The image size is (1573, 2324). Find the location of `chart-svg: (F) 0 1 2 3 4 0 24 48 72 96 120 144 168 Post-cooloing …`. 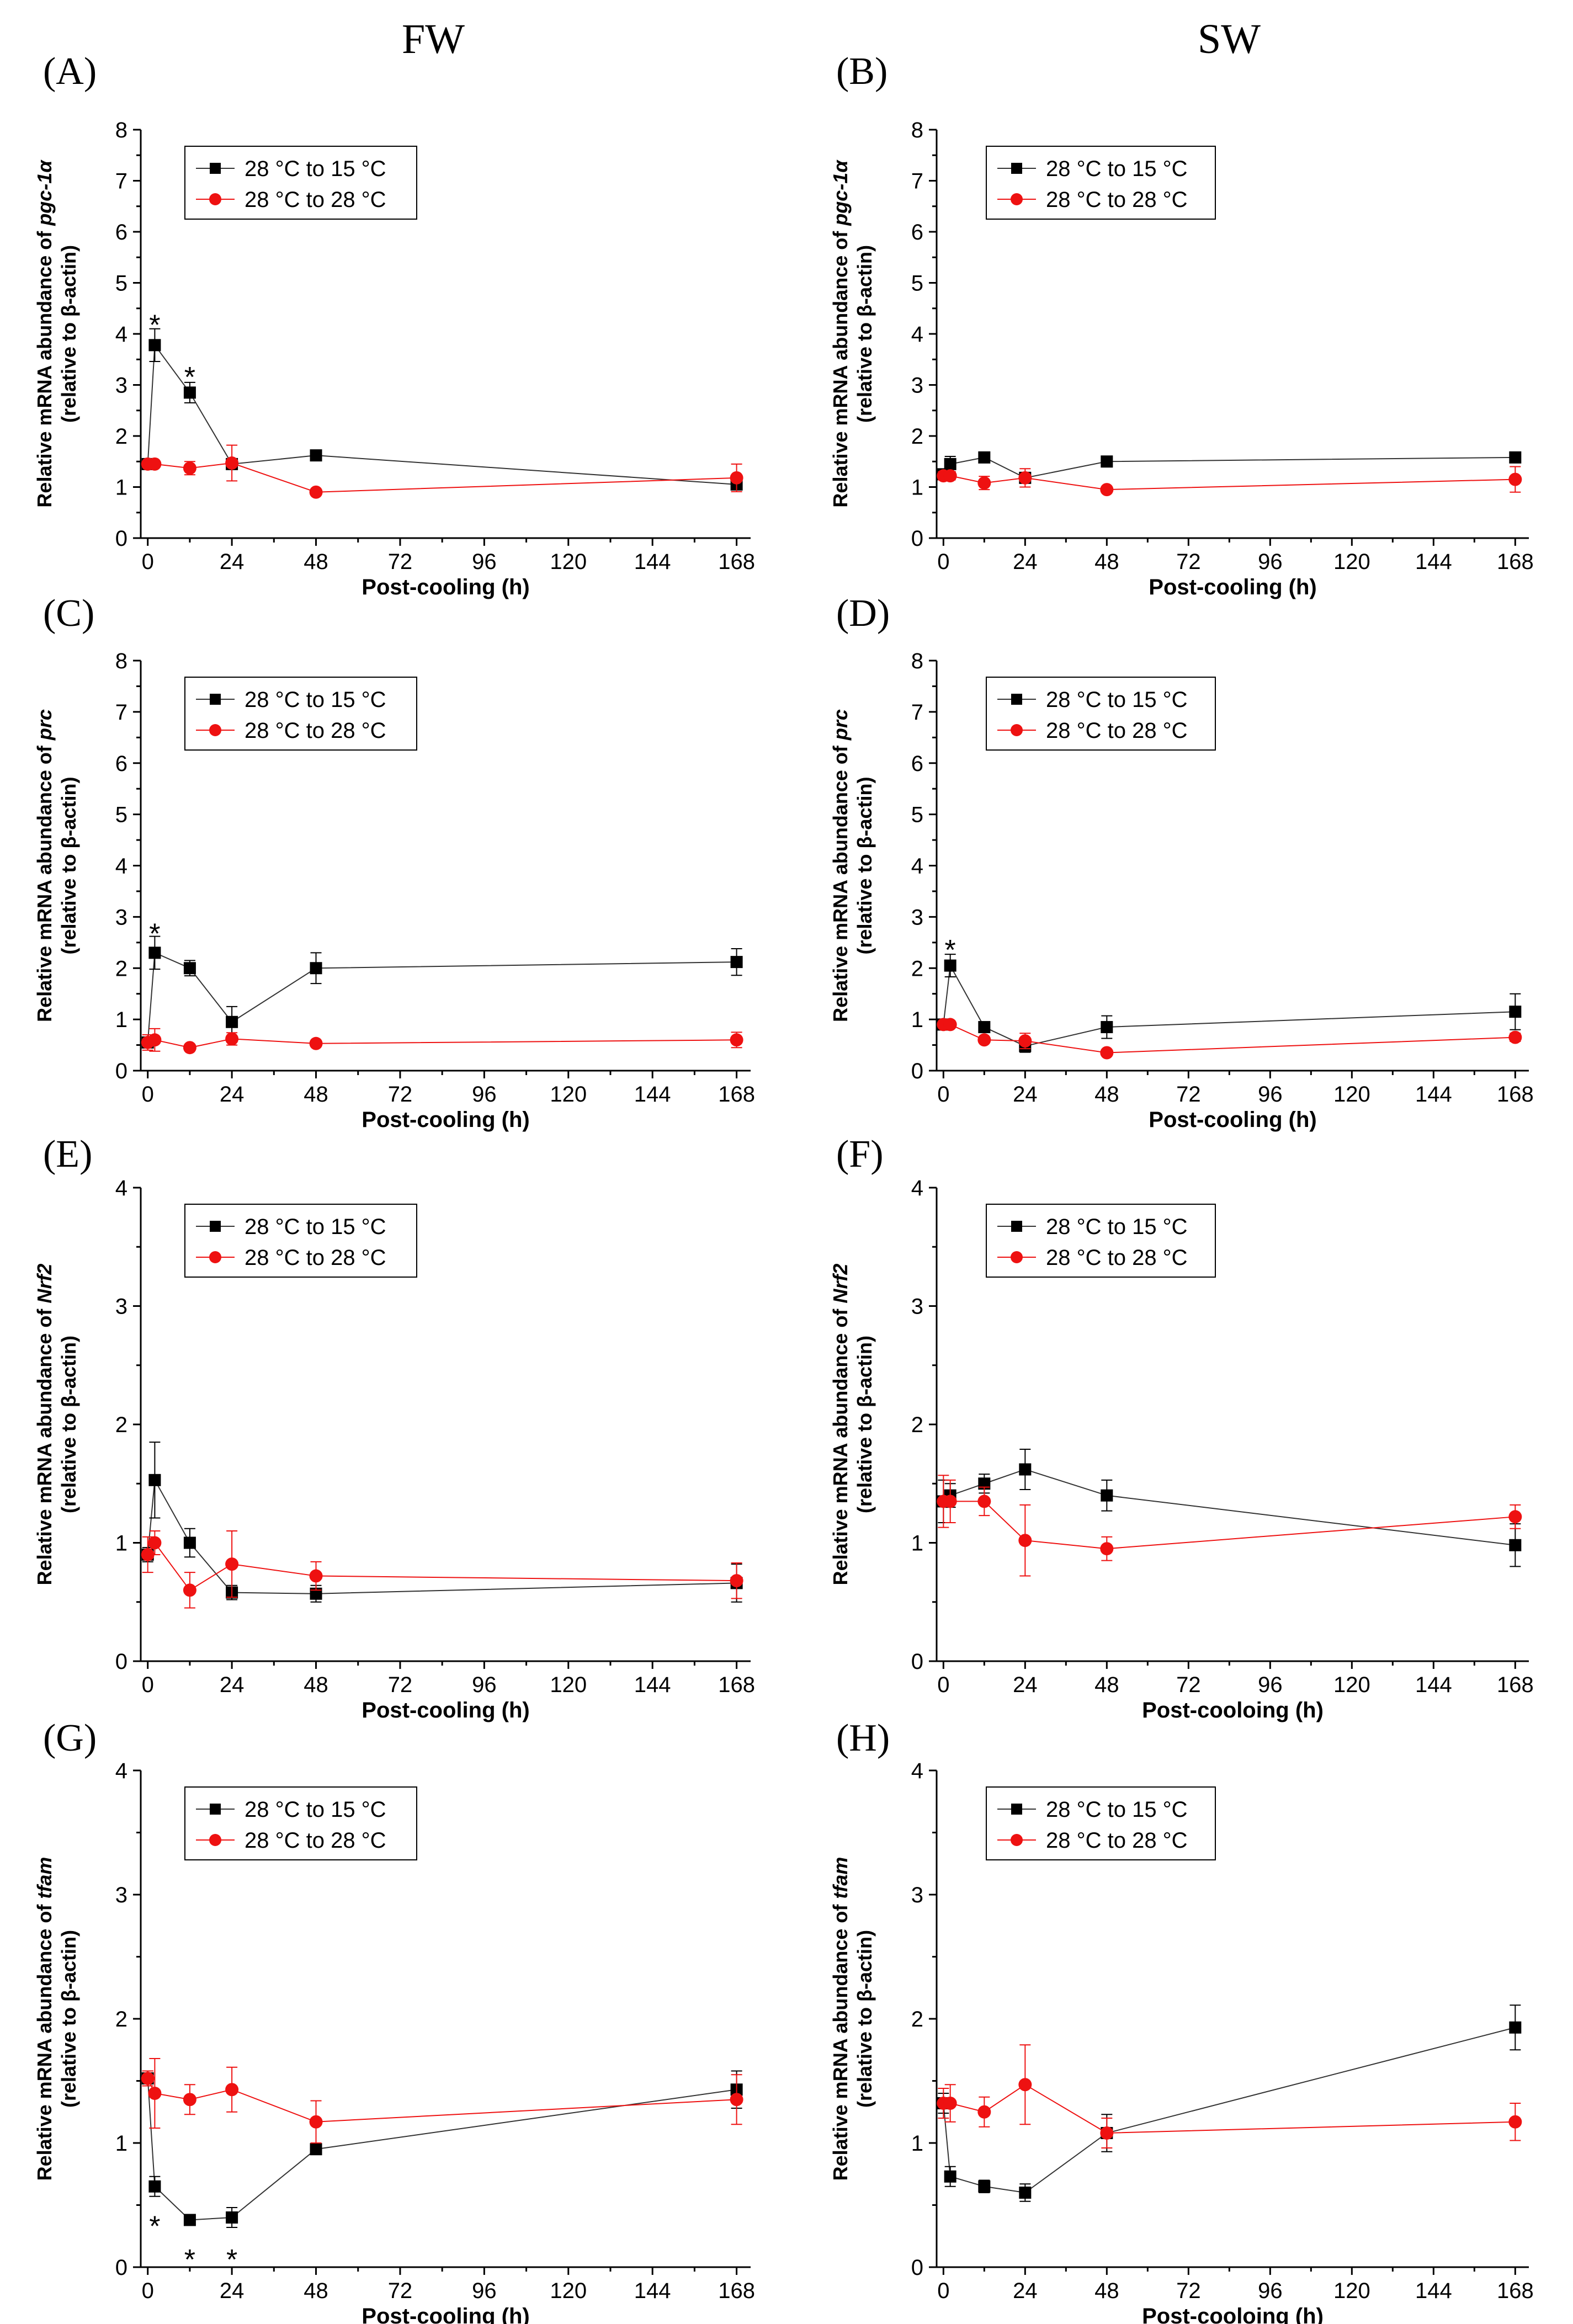

chart-svg: (F) 0 1 2 3 4 0 24 48 72 96 120 144 168 Post-cooloing … is located at coordinates (1181, 1427).